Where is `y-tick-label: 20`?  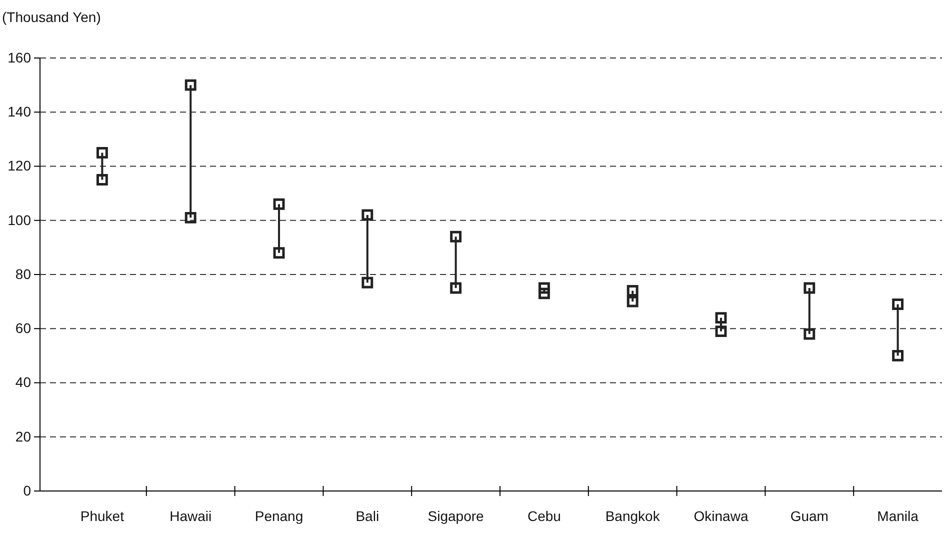 y-tick-label: 20 is located at coordinates (23, 436).